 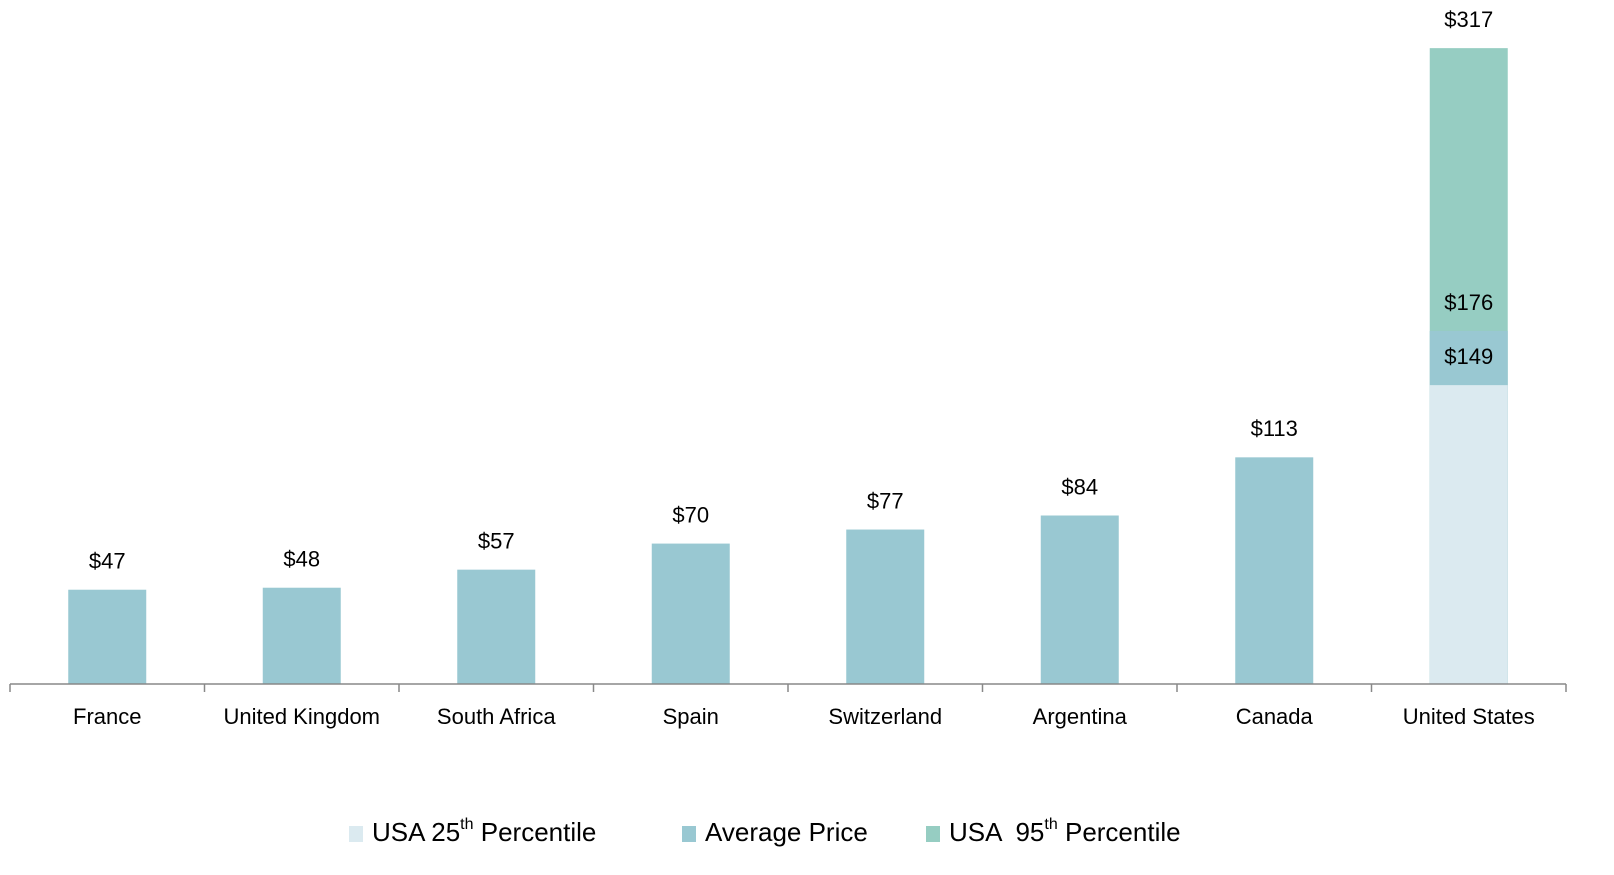 I want to click on value-label: $149, so click(x=1468, y=356).